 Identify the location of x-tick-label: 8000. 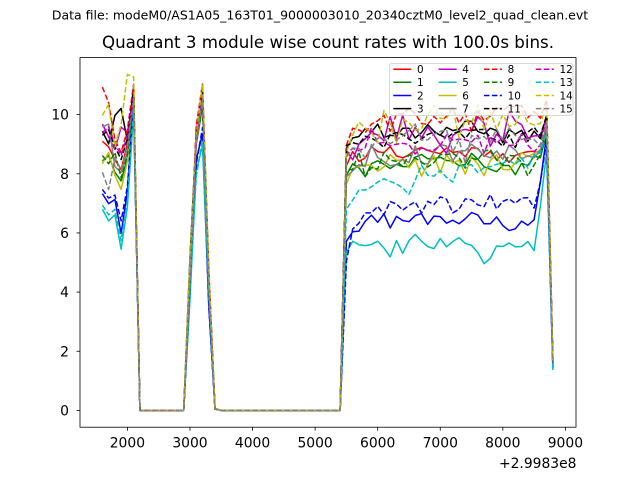
(502, 443).